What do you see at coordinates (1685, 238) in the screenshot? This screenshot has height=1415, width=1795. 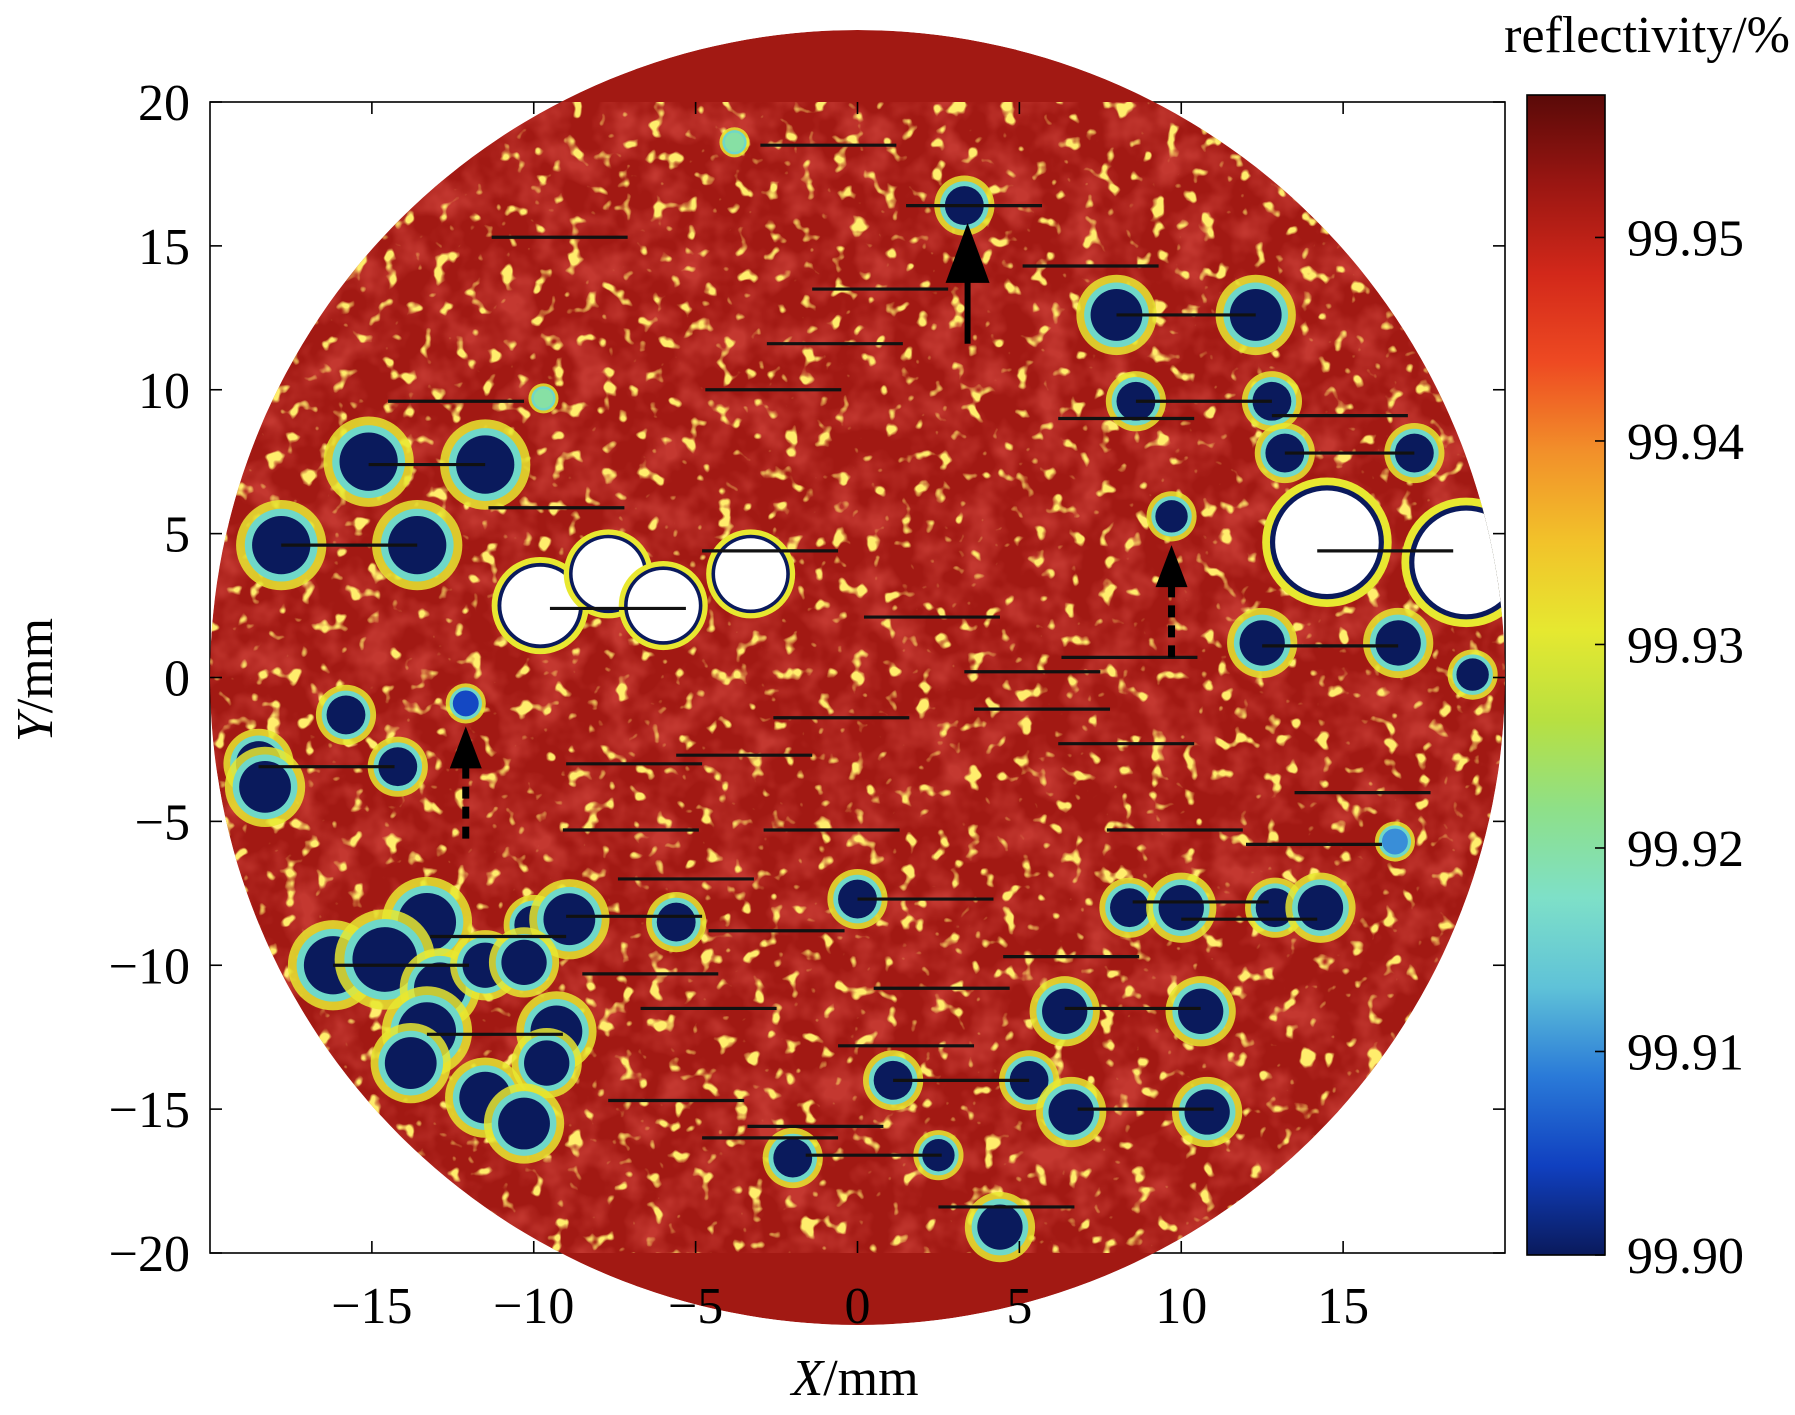 I see `colorbar-tick-label: 99.95` at bounding box center [1685, 238].